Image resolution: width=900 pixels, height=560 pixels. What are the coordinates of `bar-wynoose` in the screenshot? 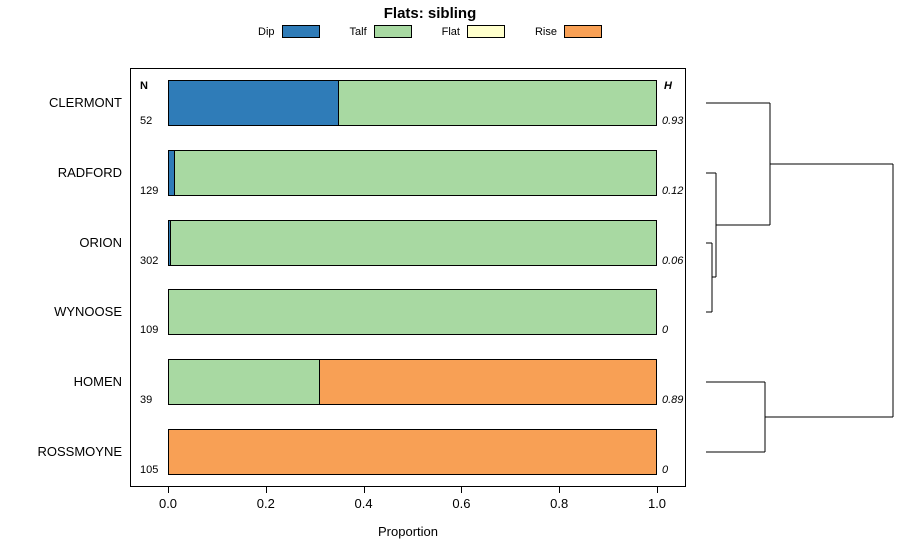 It's located at (412, 312).